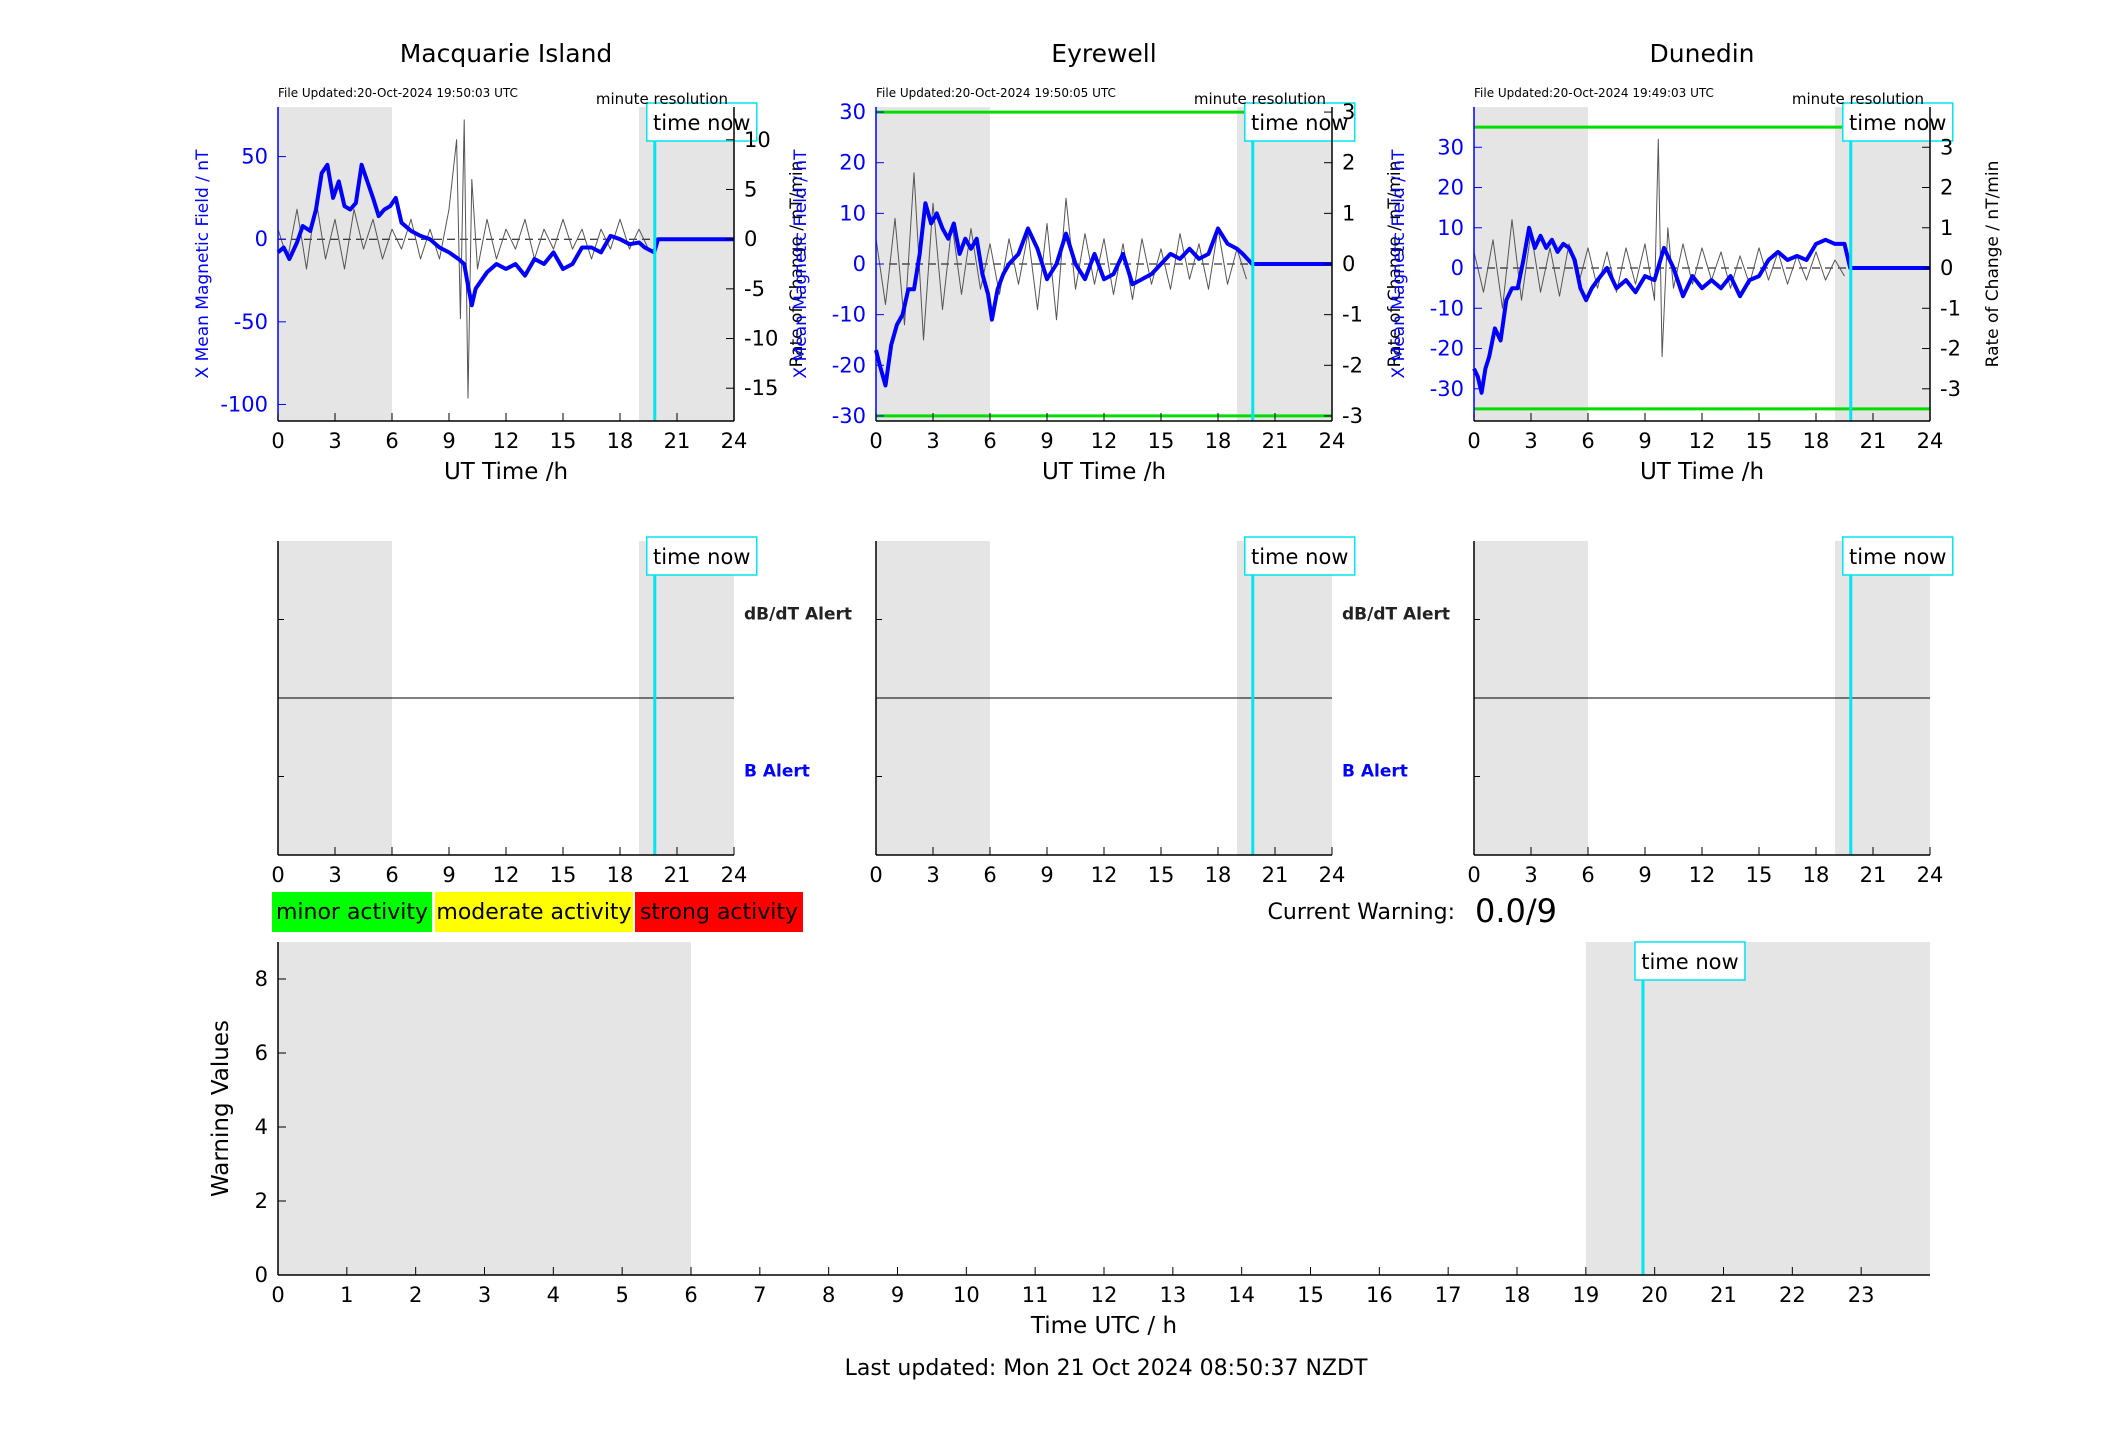 The image size is (2117, 1437). I want to click on rate-of-change-series-line, so click(1659, 248).